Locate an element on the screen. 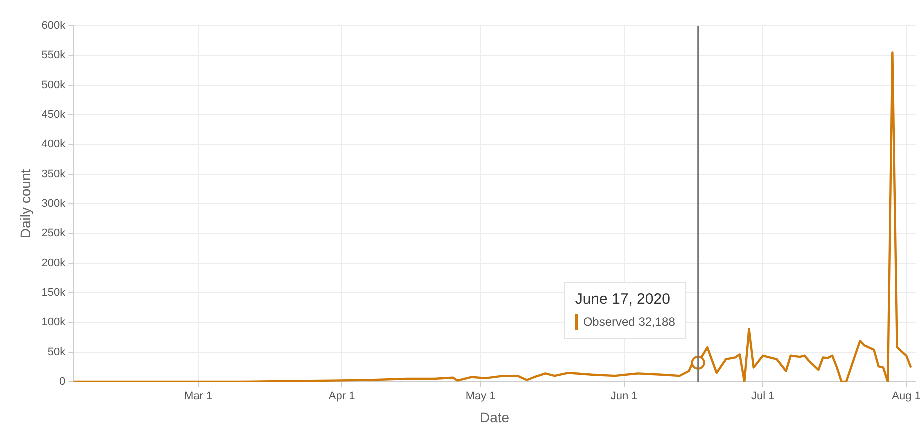  x-tick-label: Mar 1 is located at coordinates (198, 396).